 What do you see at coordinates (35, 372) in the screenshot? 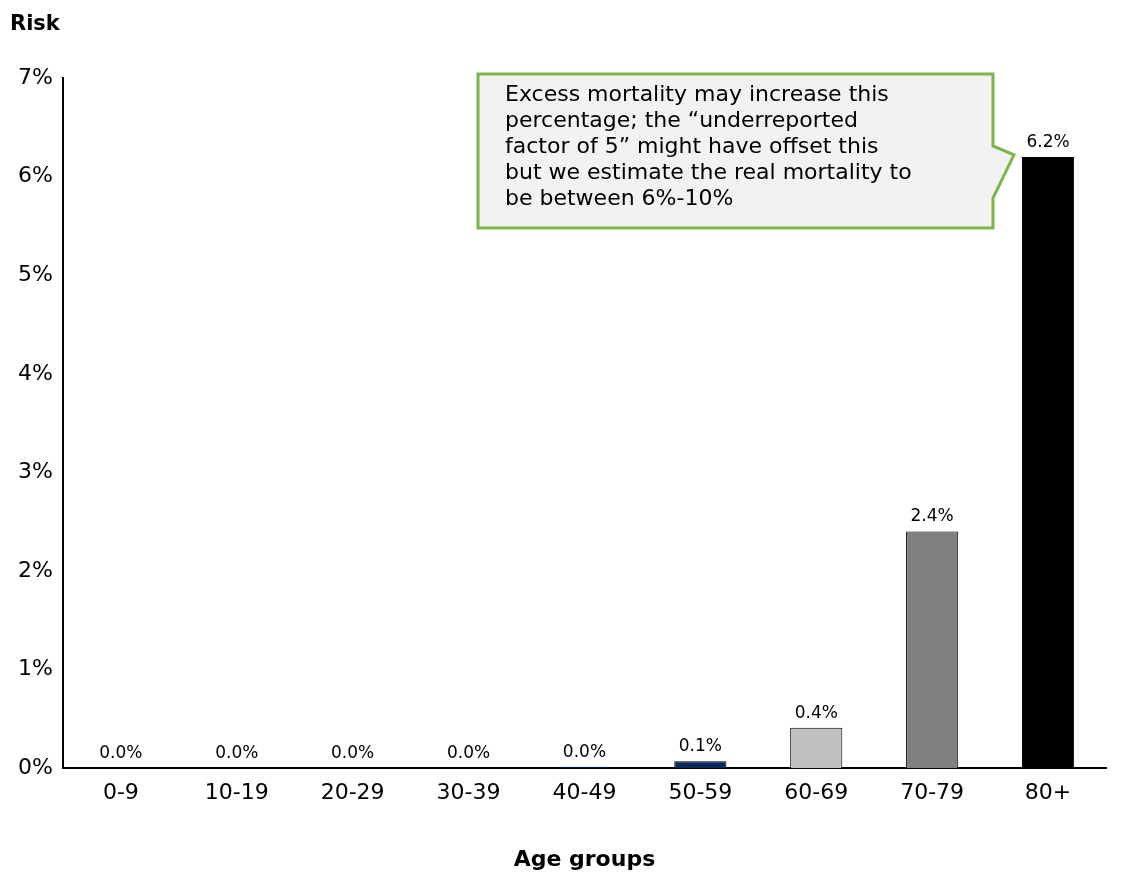
I see `y-tick-label: 4%` at bounding box center [35, 372].